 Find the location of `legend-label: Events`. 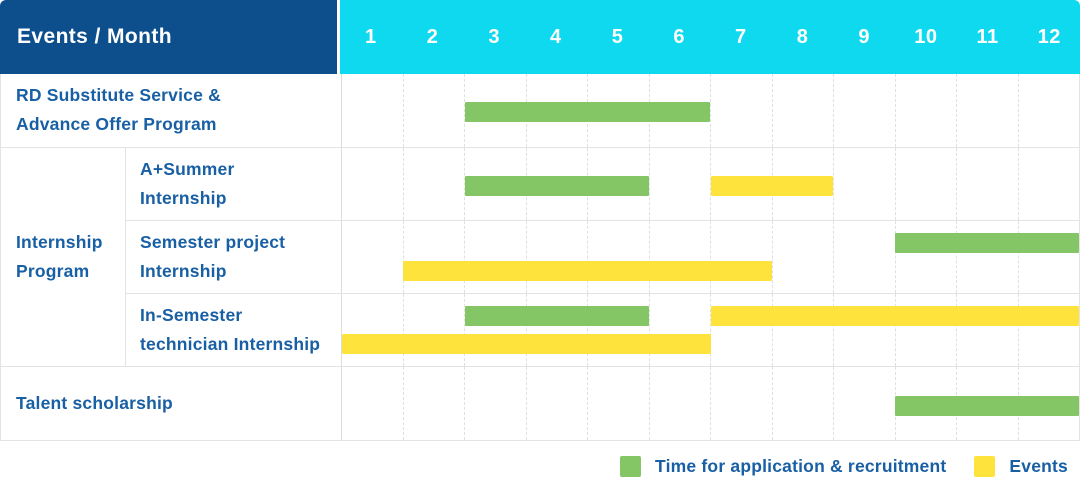

legend-label: Events is located at coordinates (1038, 466).